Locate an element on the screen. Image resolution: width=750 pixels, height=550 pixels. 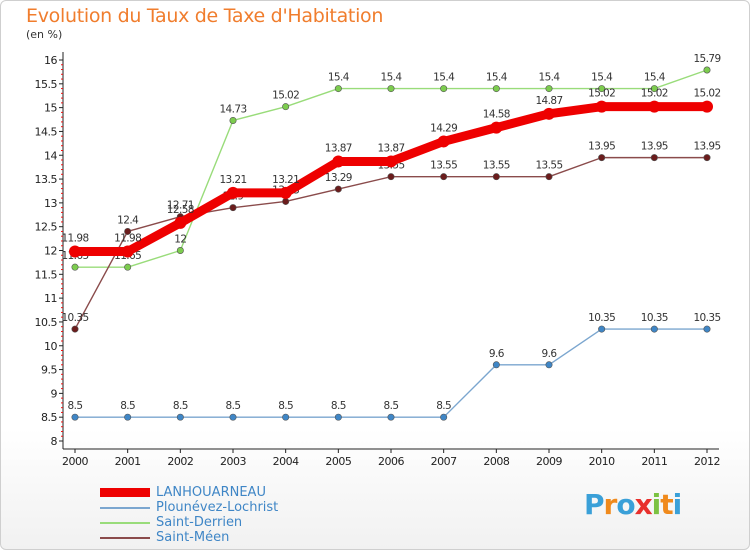
data-label-saint-meen: 10.35 is located at coordinates (74, 318).